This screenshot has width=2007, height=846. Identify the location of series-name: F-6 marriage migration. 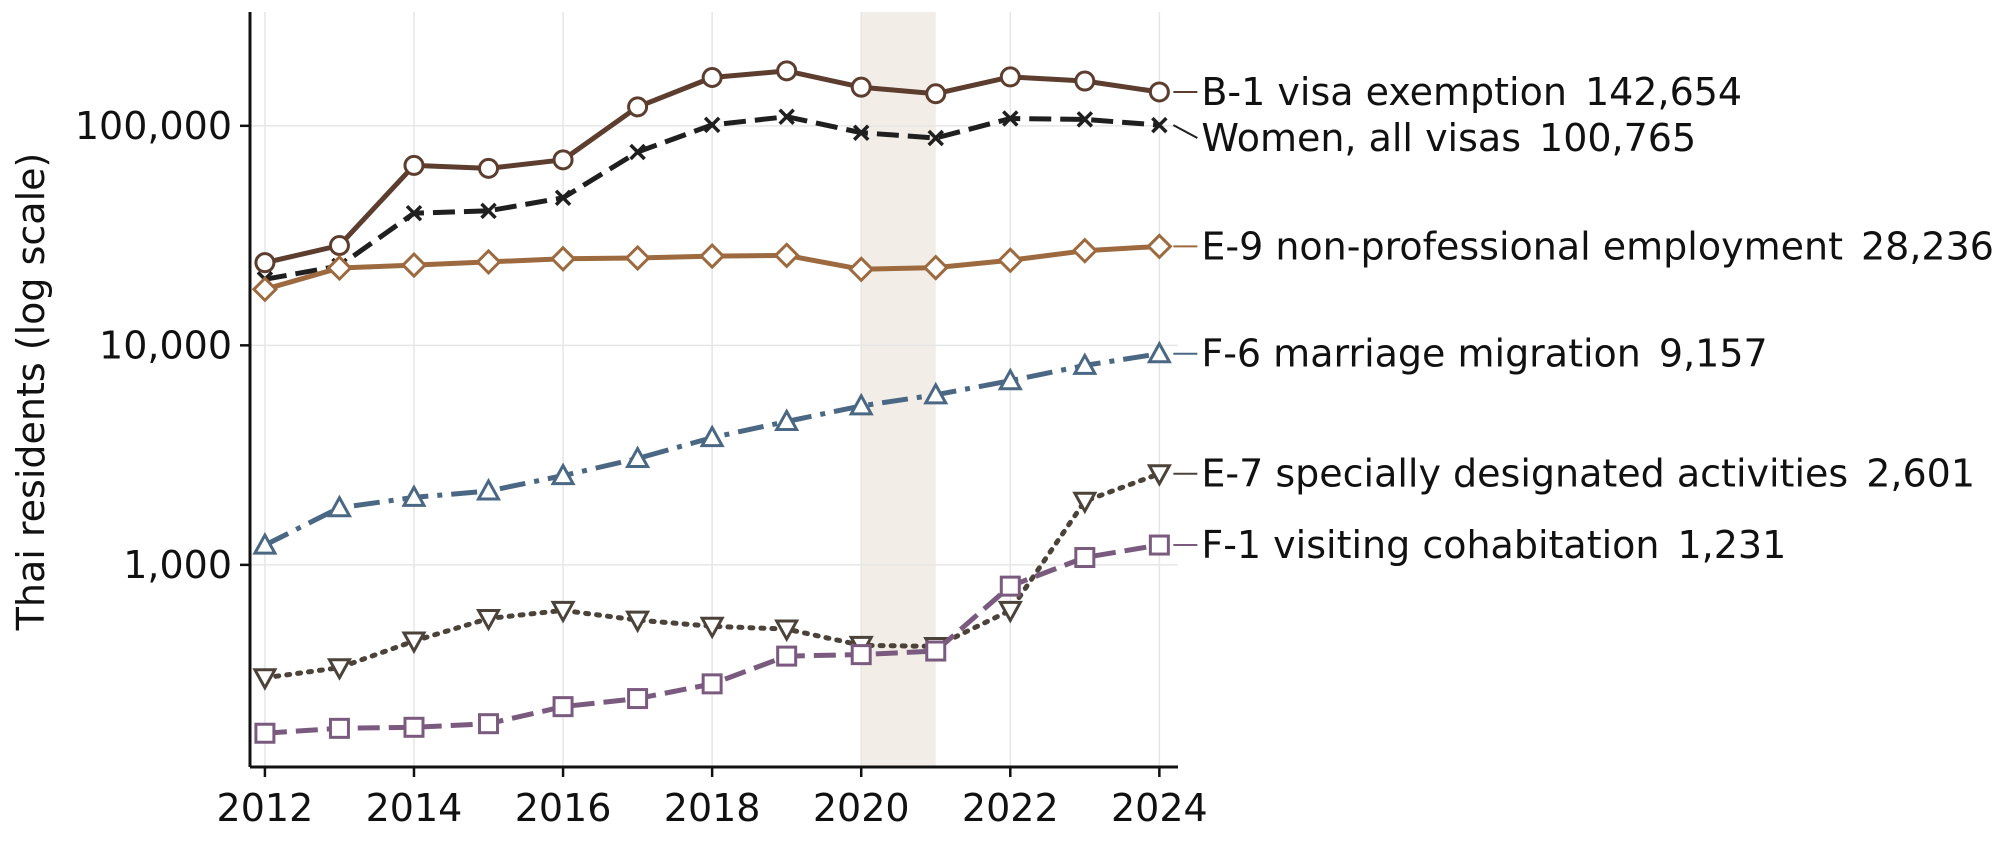
(1421, 354).